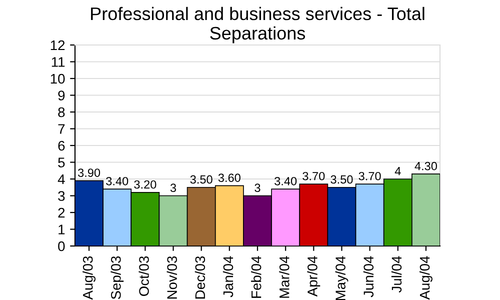 The image size is (500, 300). I want to click on y-tick-label: 4, so click(61, 179).